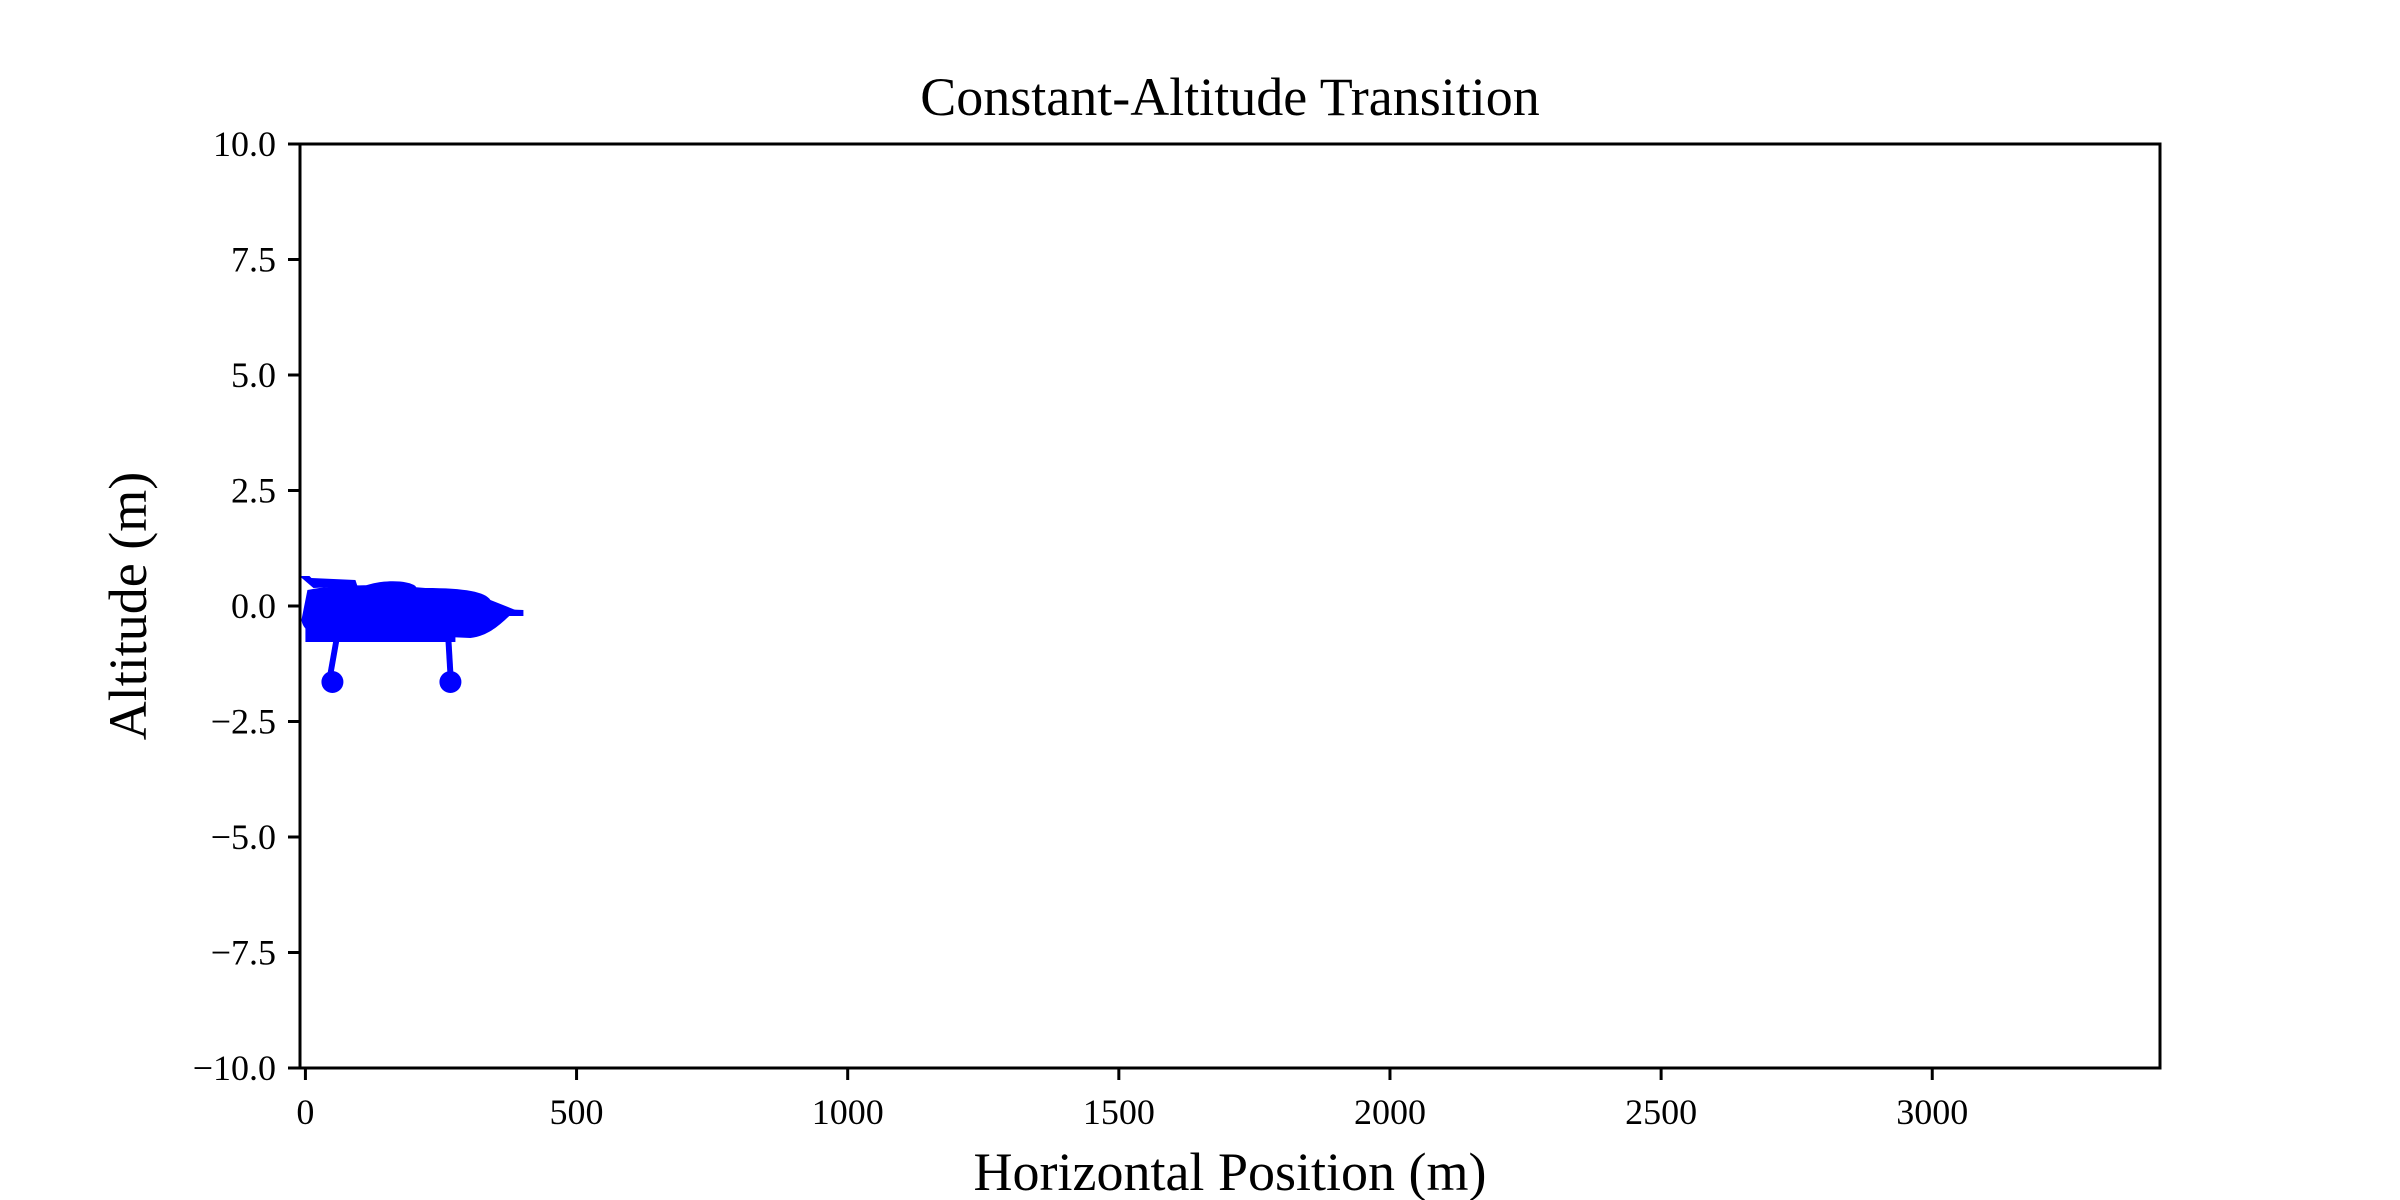 This screenshot has height=1200, width=2400. What do you see at coordinates (253, 375) in the screenshot?
I see `y-tick-label: 5.0` at bounding box center [253, 375].